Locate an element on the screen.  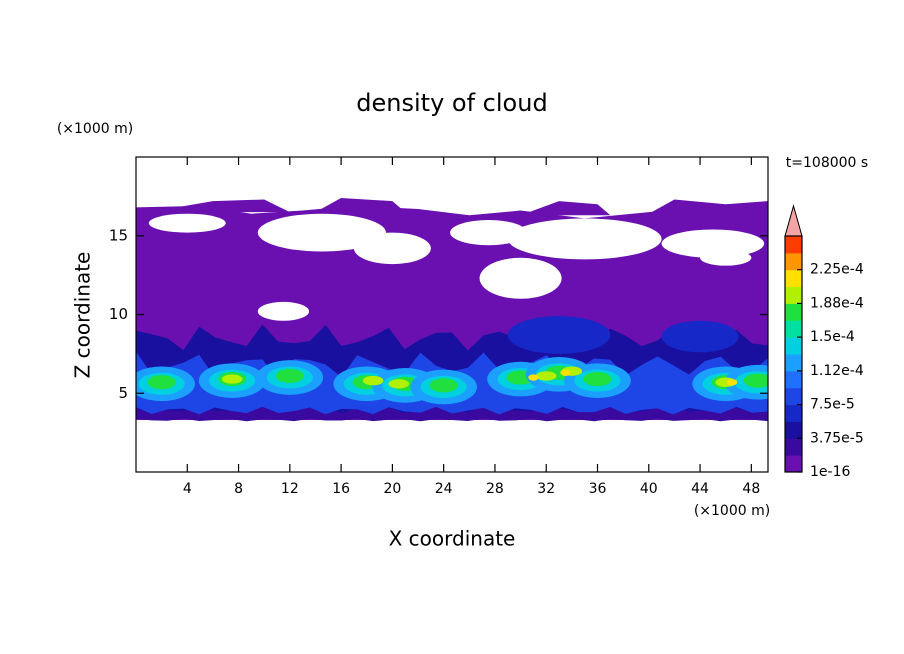
colorbar-extend is located at coordinates (793, 220).